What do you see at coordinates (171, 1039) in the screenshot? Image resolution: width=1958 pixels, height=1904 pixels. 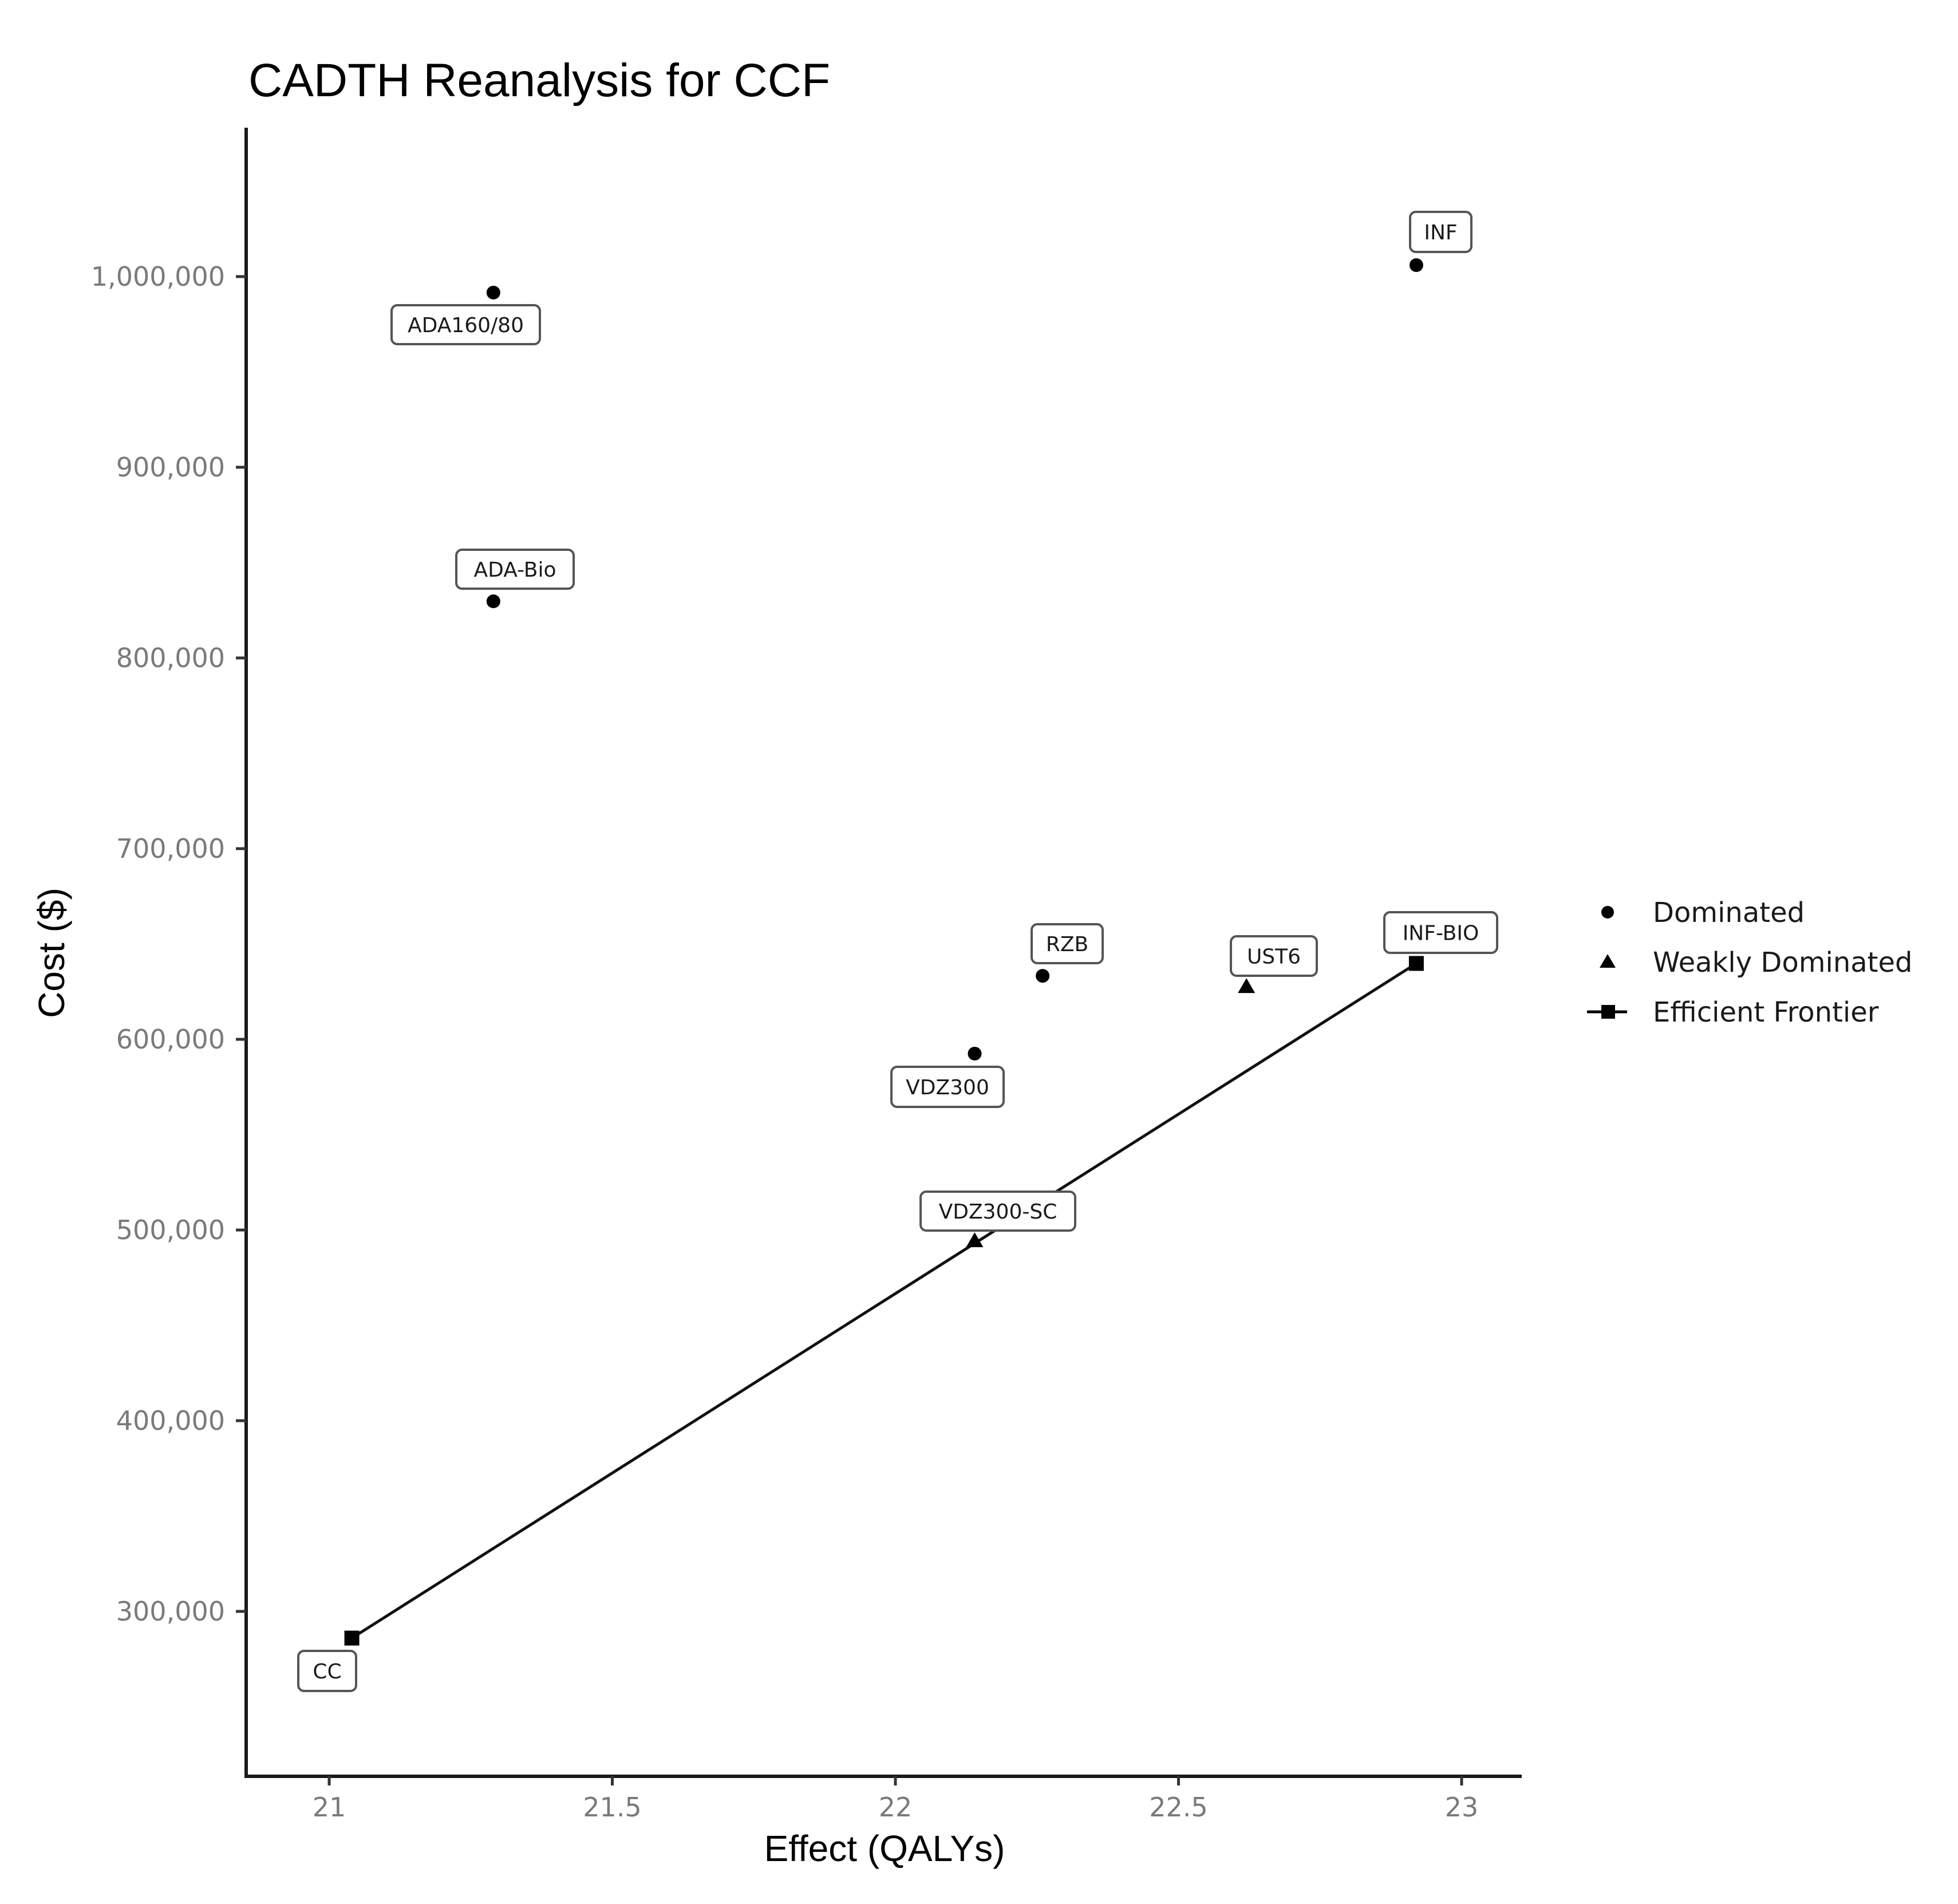 I see `y-tick-label: 600,000` at bounding box center [171, 1039].